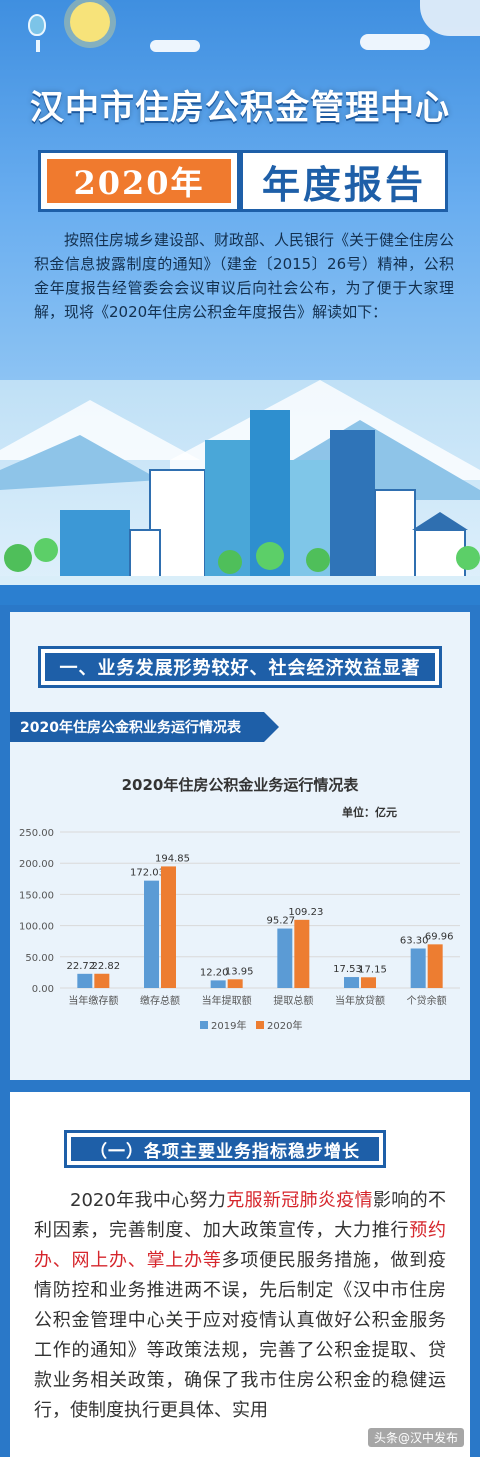  Describe the element at coordinates (36, 927) in the screenshot. I see `y-tick-label: 100.00` at that location.